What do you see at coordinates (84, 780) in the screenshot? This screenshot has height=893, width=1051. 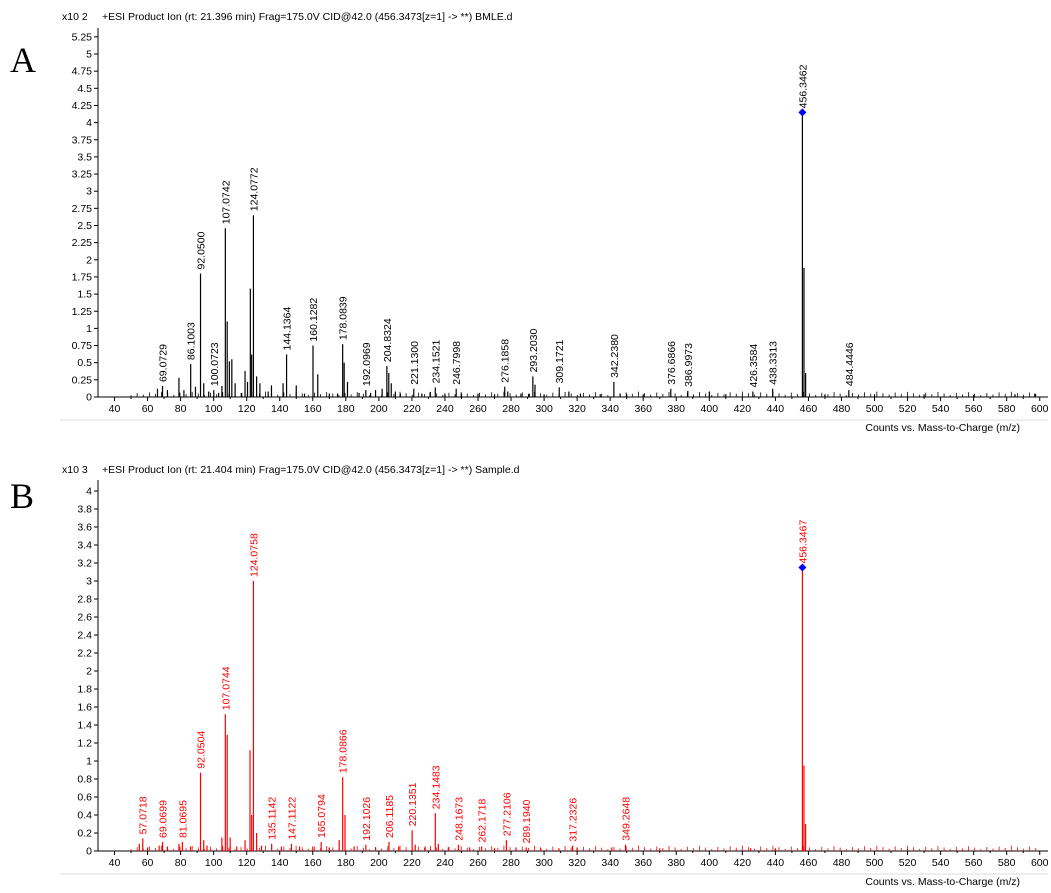 I see `y-tick-label: 0.8` at bounding box center [84, 780].